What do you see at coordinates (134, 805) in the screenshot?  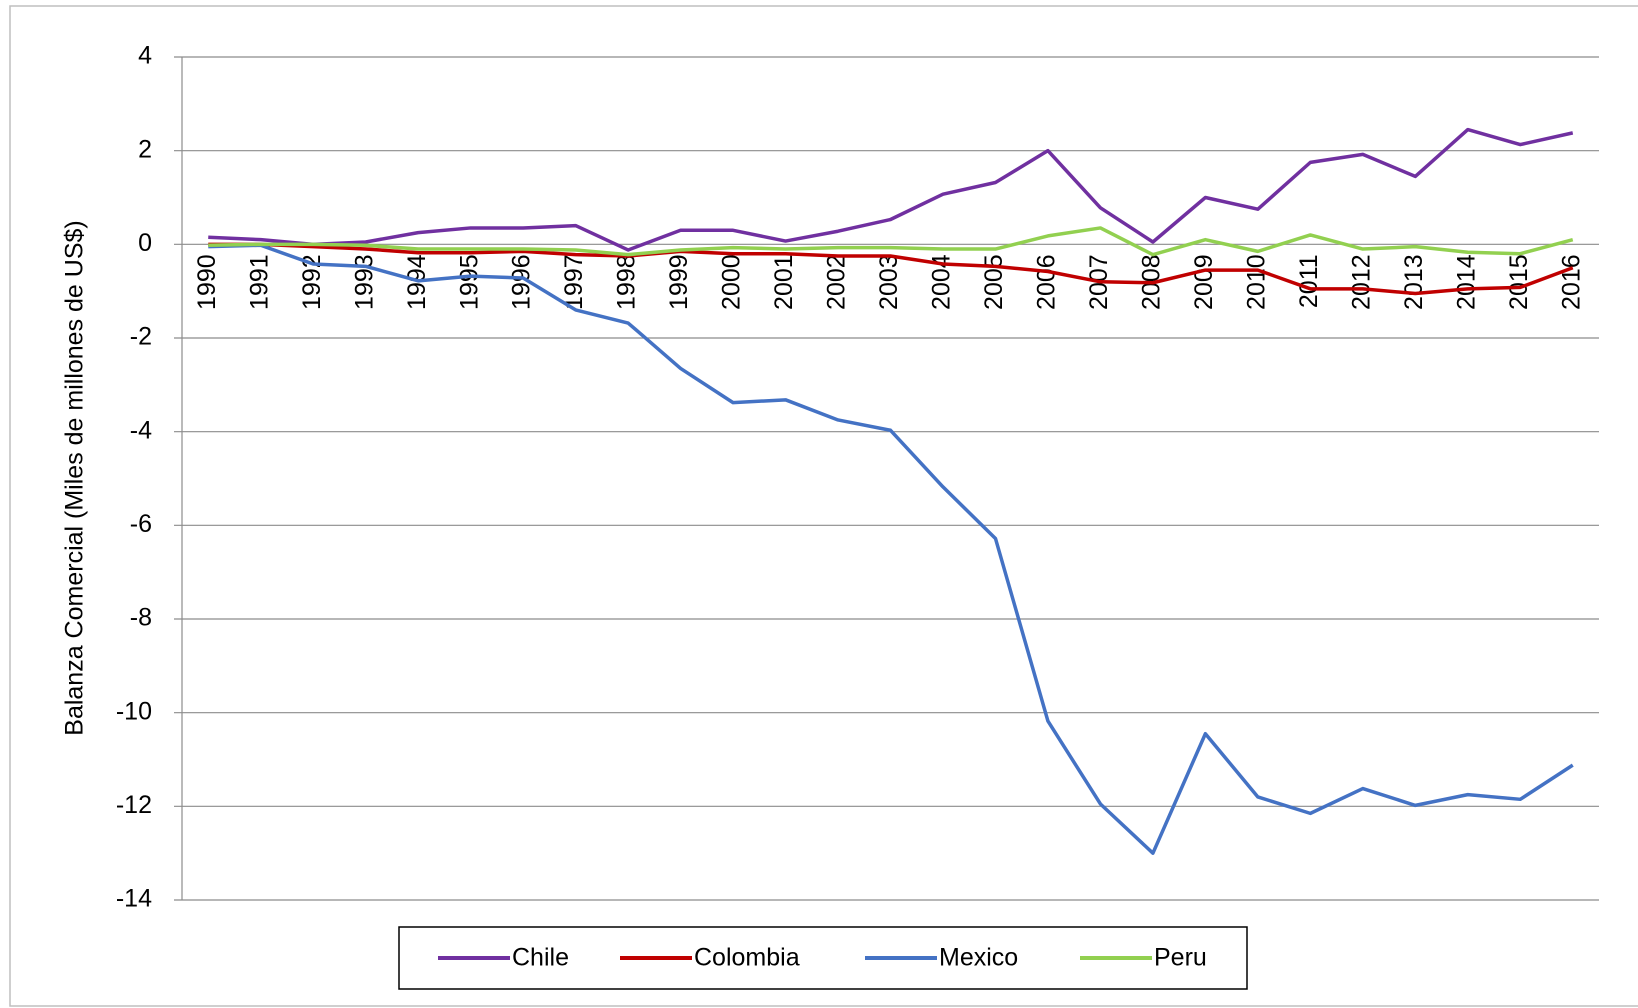 I see `y-tick-label: -12` at bounding box center [134, 805].